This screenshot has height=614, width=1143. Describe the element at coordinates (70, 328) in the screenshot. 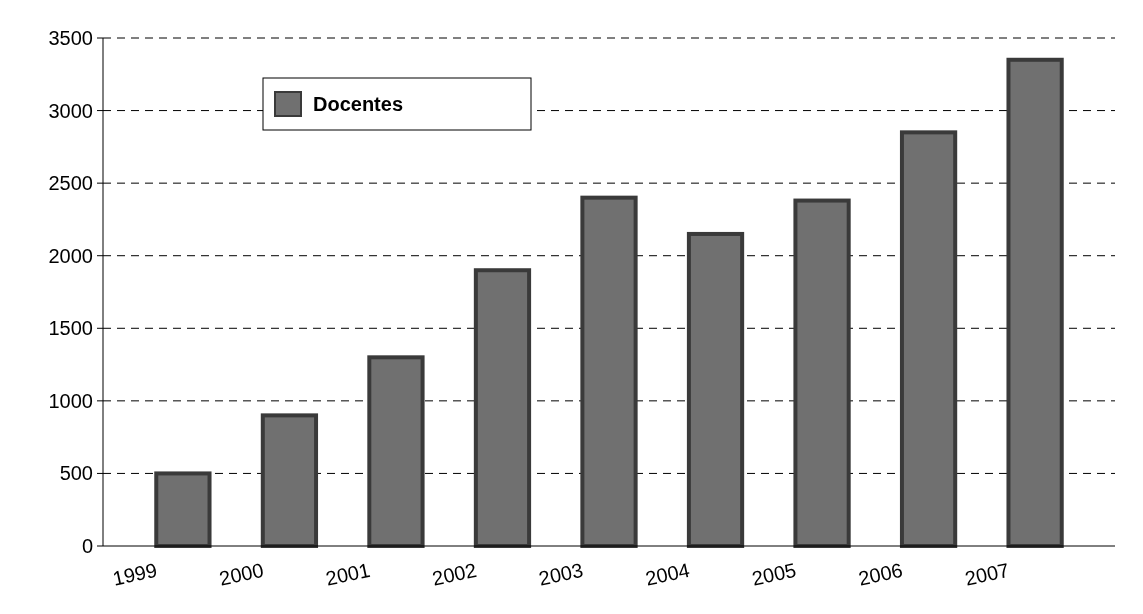

I see `y-tick-label: 1500` at that location.